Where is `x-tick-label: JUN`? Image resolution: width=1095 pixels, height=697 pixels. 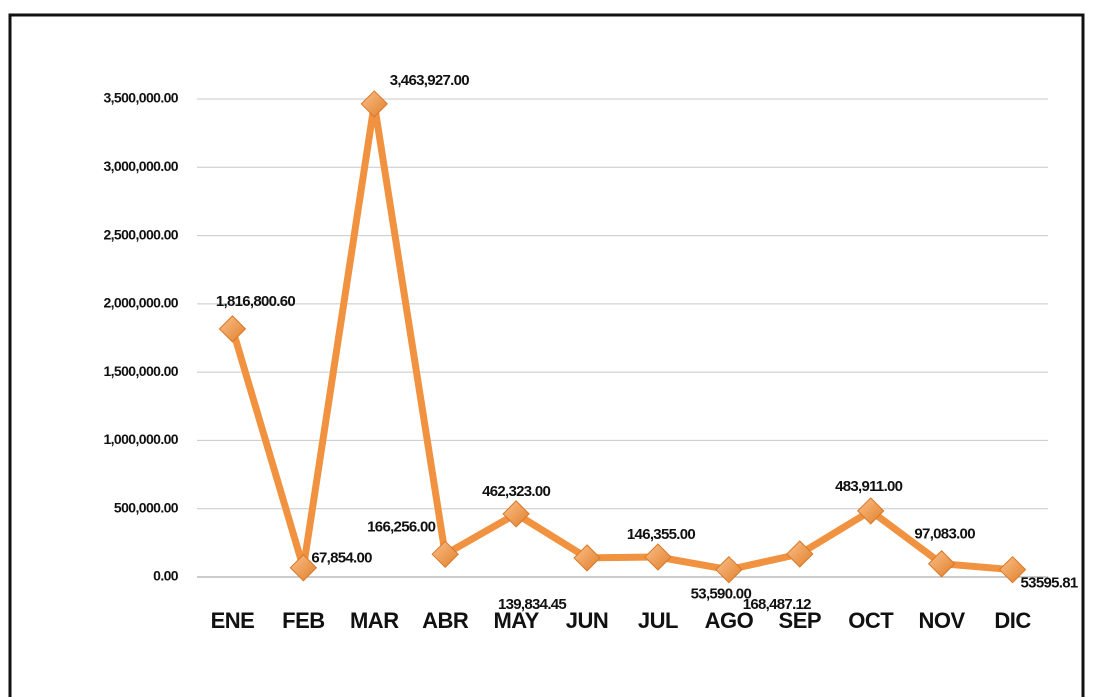
x-tick-label: JUN is located at coordinates (587, 620).